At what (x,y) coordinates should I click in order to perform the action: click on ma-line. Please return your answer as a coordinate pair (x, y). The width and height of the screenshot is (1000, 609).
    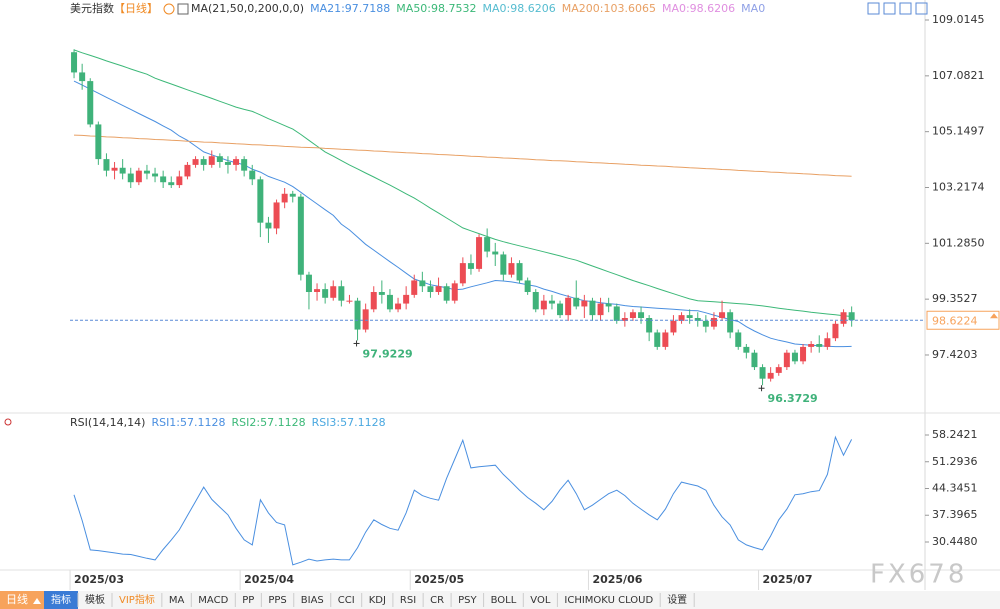
    Looking at the image, I should click on (462, 155).